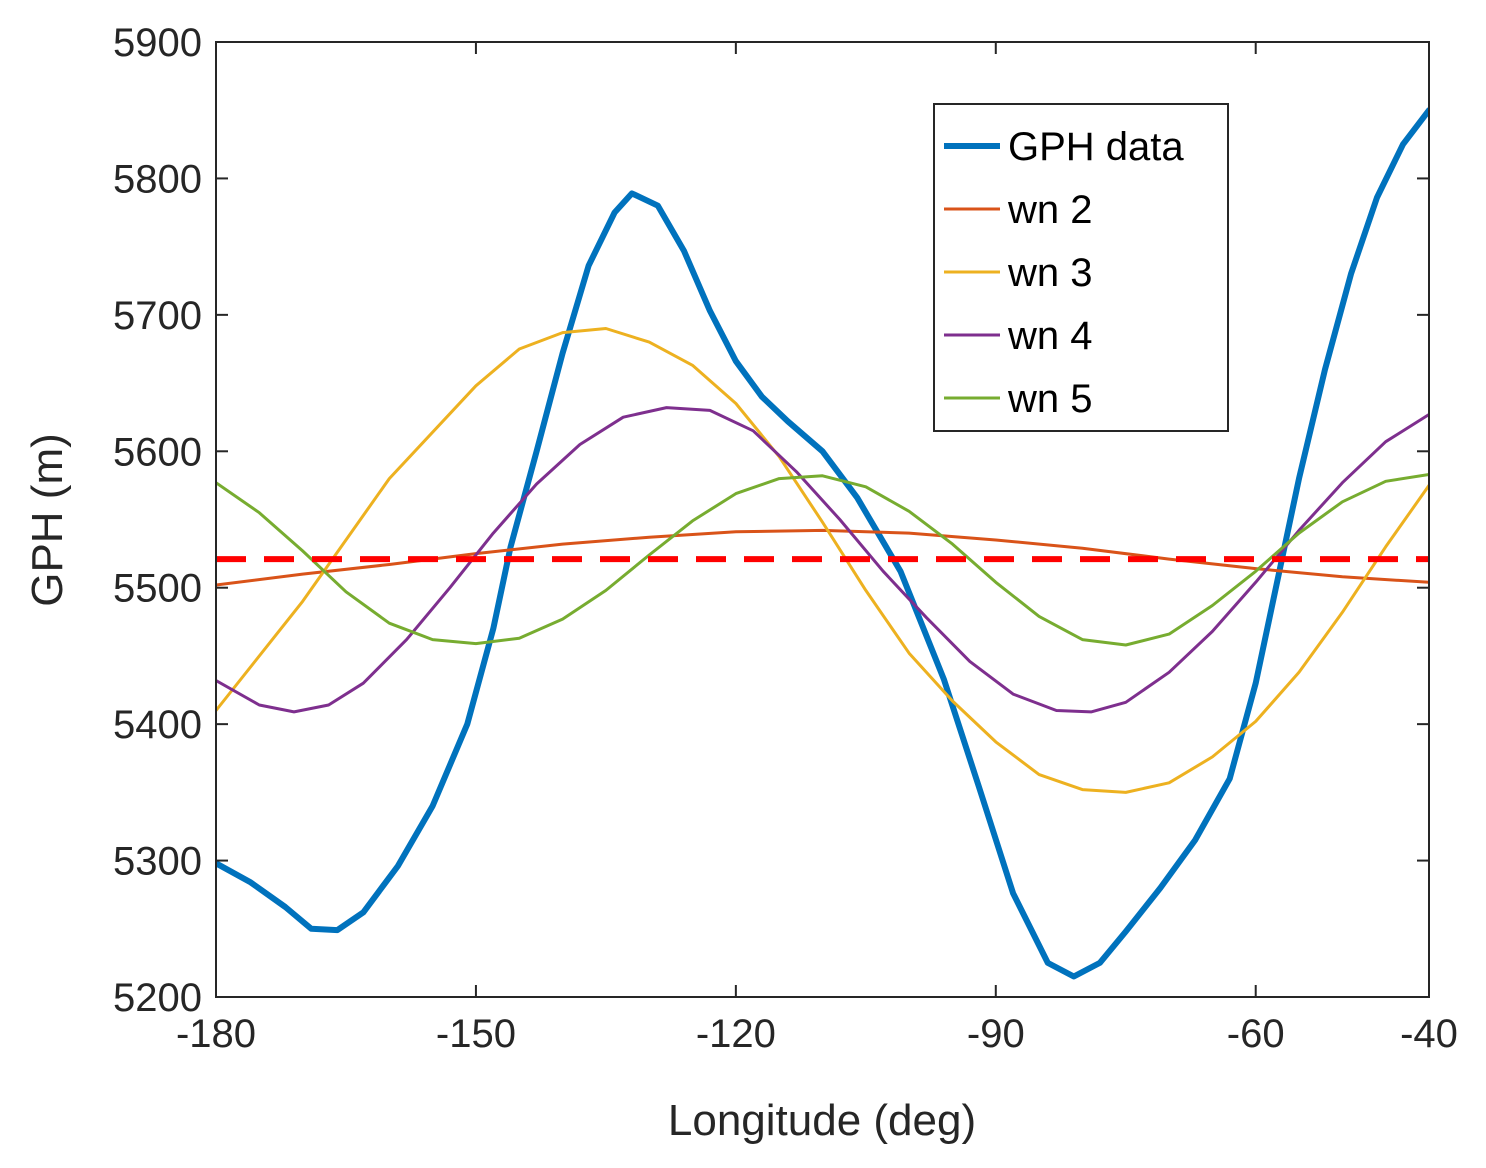 Image resolution: width=1486 pixels, height=1168 pixels. What do you see at coordinates (1050, 210) in the screenshot?
I see `legend-label-wn-2: wn 2` at bounding box center [1050, 210].